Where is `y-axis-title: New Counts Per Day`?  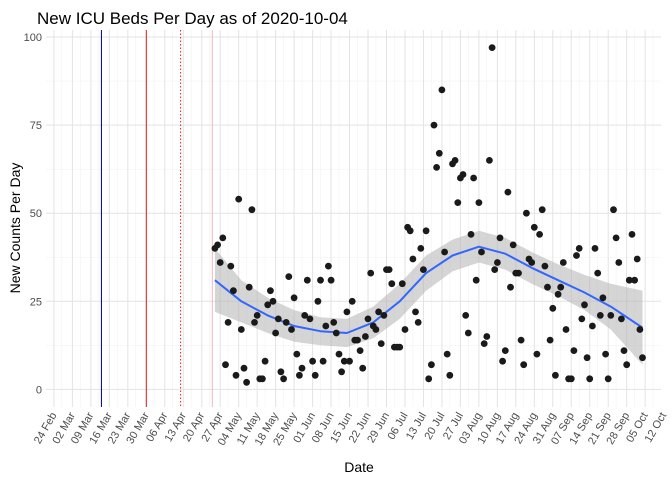
y-axis-title: New Counts Per Day is located at coordinates (15, 228).